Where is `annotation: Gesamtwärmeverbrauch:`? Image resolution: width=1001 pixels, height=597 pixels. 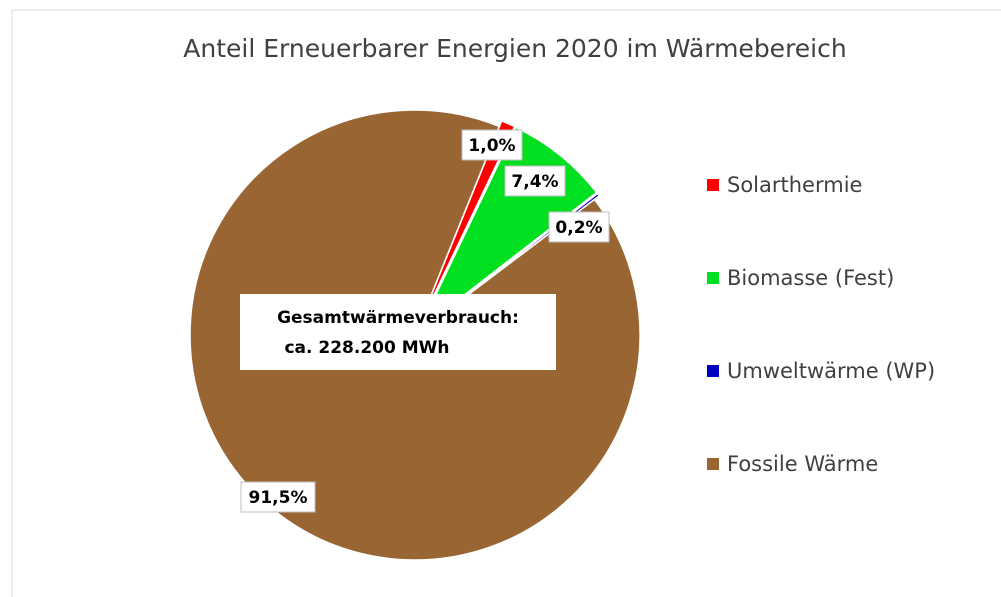 annotation: Gesamtwärmeverbrauch: is located at coordinates (398, 318).